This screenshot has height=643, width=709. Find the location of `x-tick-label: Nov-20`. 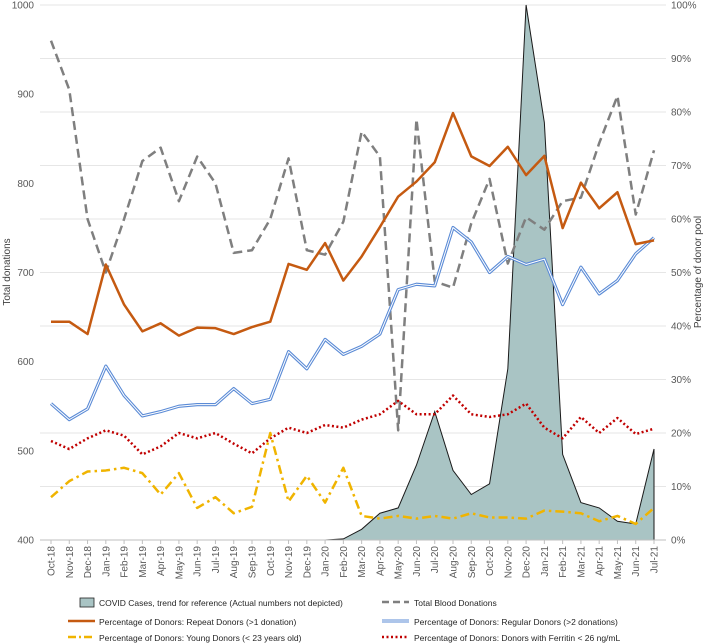

x-tick-label: Nov-20 is located at coordinates (508, 562).